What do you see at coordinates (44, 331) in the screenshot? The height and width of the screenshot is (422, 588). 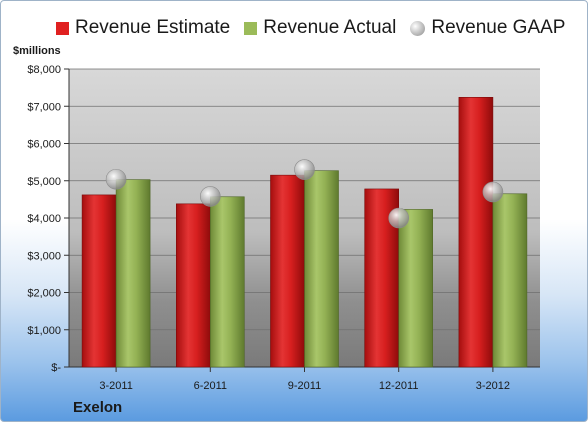 I see `y-tick-label: $1,000` at bounding box center [44, 331].